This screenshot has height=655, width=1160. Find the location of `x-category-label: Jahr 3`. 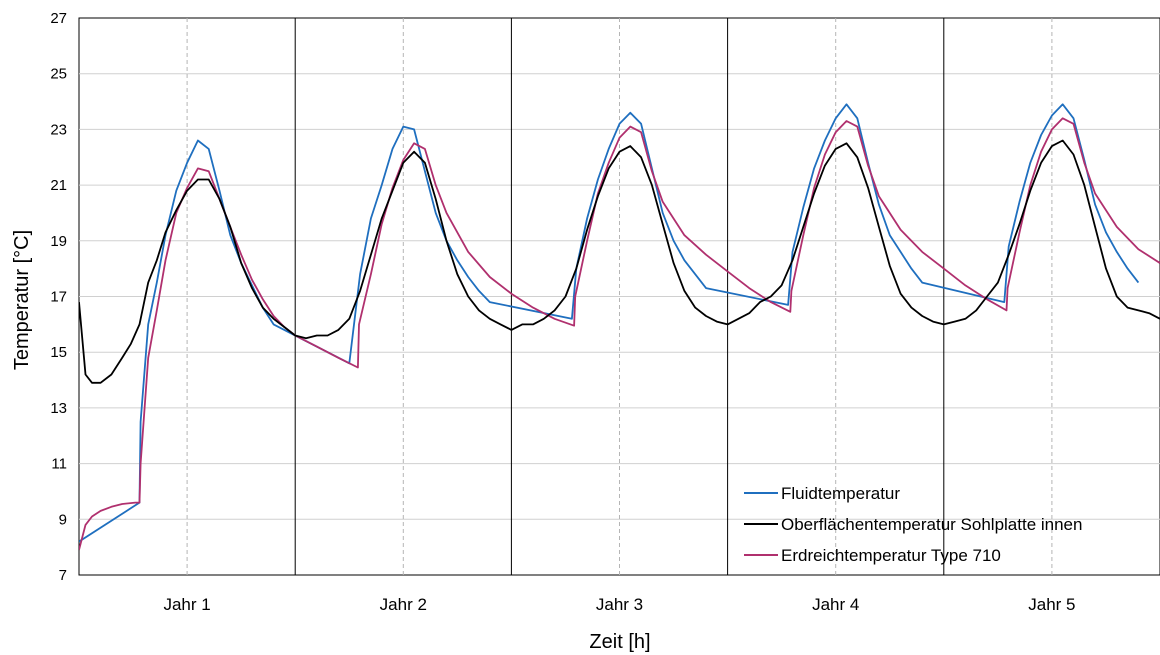

x-category-label: Jahr 3 is located at coordinates (619, 604).